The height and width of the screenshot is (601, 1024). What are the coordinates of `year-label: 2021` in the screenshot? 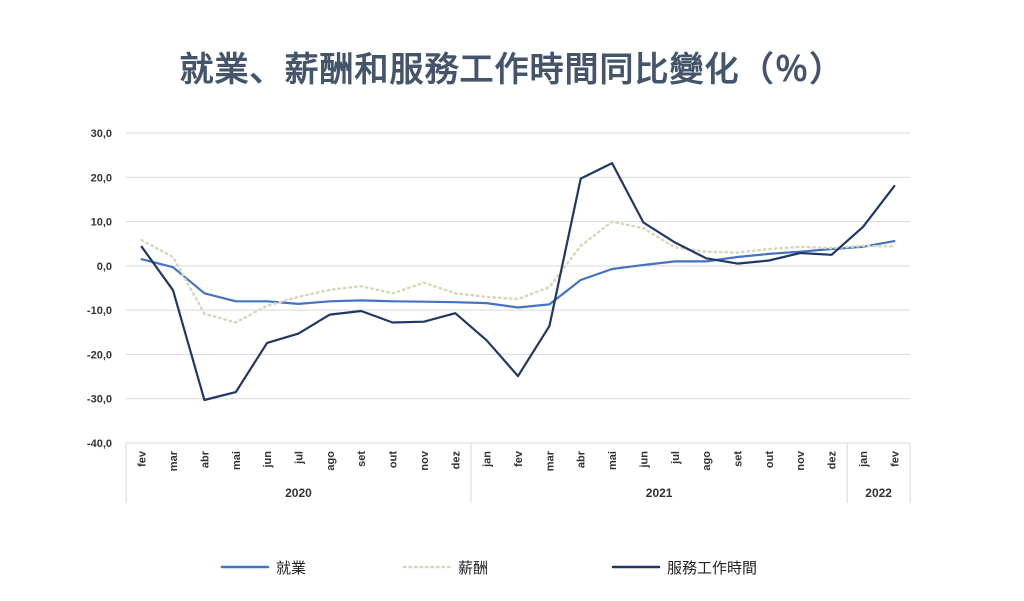 It's located at (659, 493).